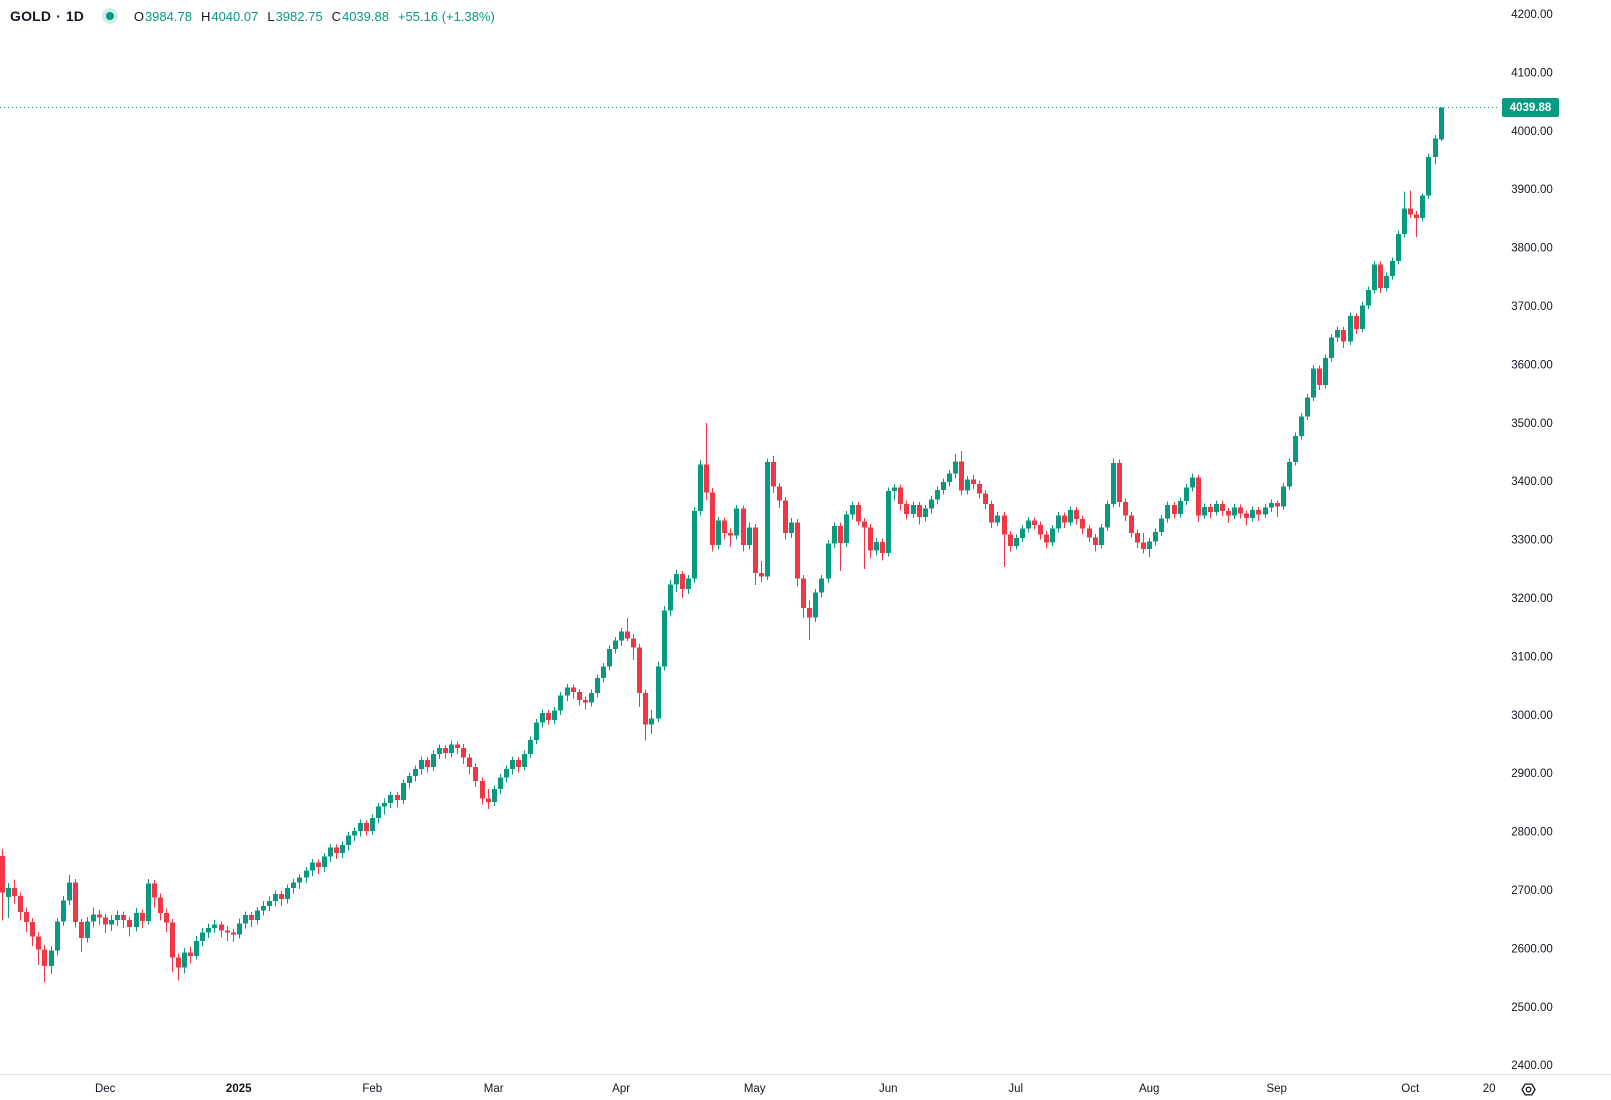  Describe the element at coordinates (31, 16) in the screenshot. I see `symbol-name: GOLD` at that location.